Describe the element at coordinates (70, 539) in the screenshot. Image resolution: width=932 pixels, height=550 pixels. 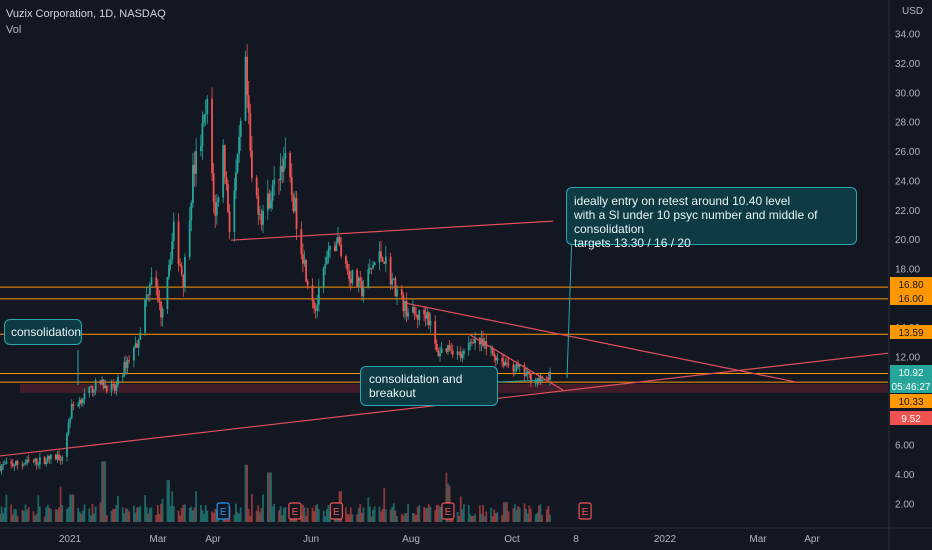
I see `x-tick-label: 2021` at that location.